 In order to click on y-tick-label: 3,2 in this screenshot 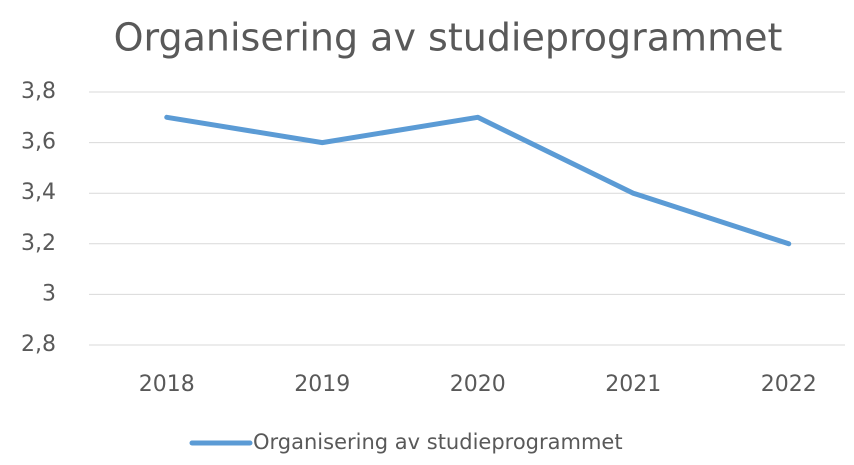, I will do `click(38, 243)`.